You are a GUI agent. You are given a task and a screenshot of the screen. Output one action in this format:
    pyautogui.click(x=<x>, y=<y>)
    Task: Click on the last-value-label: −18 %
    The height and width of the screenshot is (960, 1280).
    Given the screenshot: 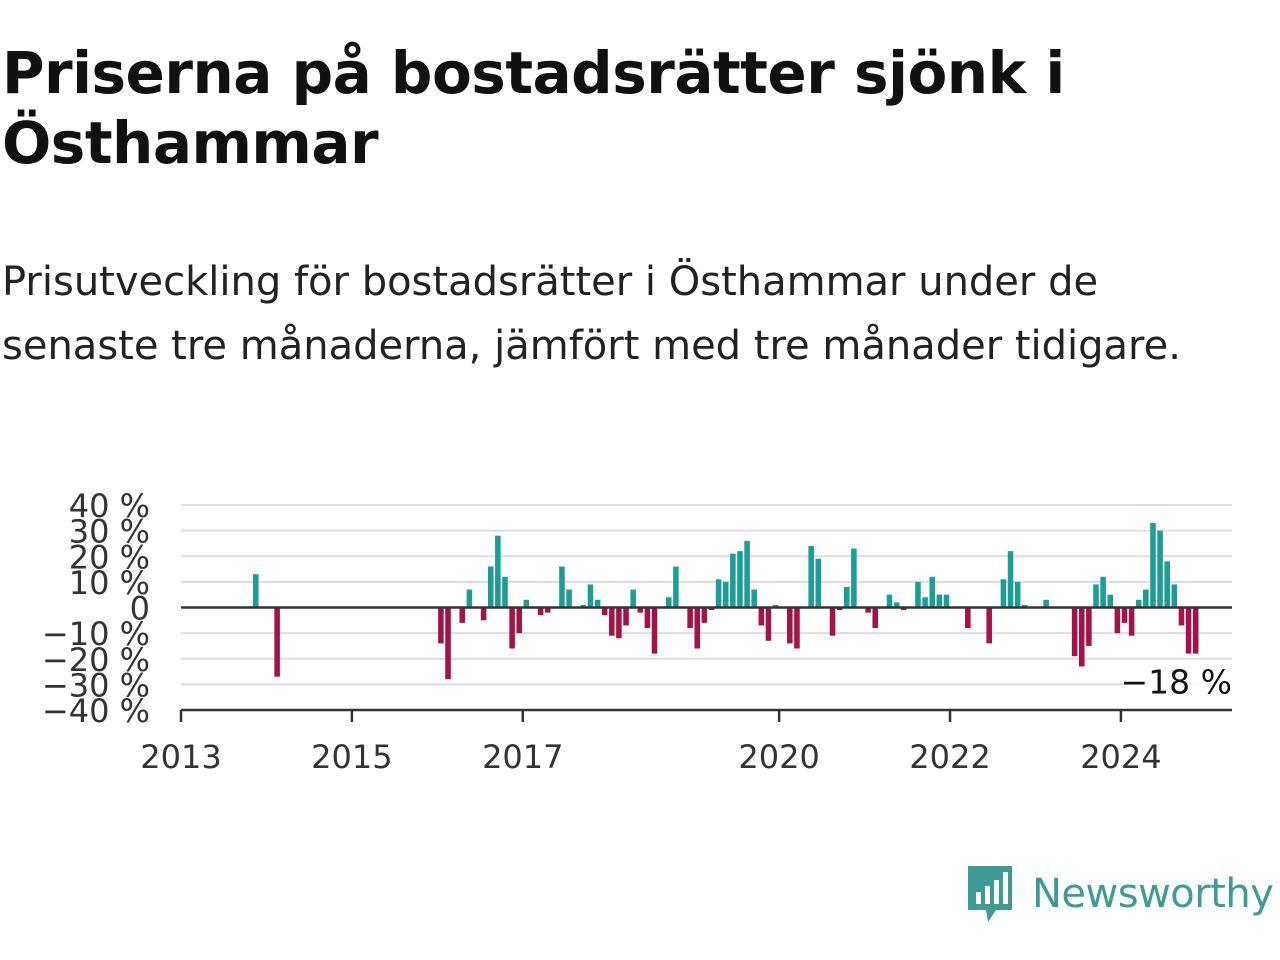 What is the action you would take?
    pyautogui.click(x=1177, y=682)
    